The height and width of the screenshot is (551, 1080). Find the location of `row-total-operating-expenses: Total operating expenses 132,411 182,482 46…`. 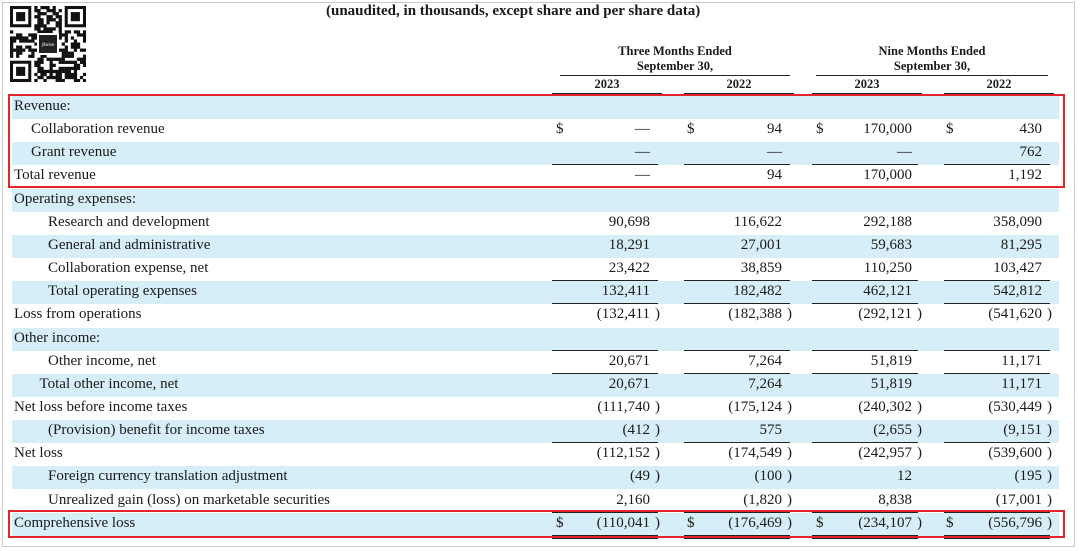

row-total-operating-expenses: Total operating expenses 132,411 182,482 46… is located at coordinates (535, 293).